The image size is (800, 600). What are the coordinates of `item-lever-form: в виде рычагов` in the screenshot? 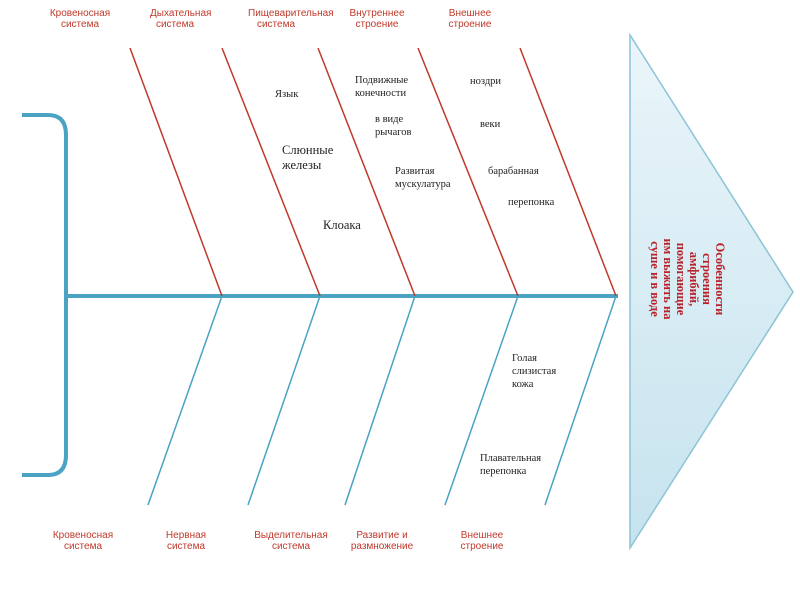 It's located at (393, 126).